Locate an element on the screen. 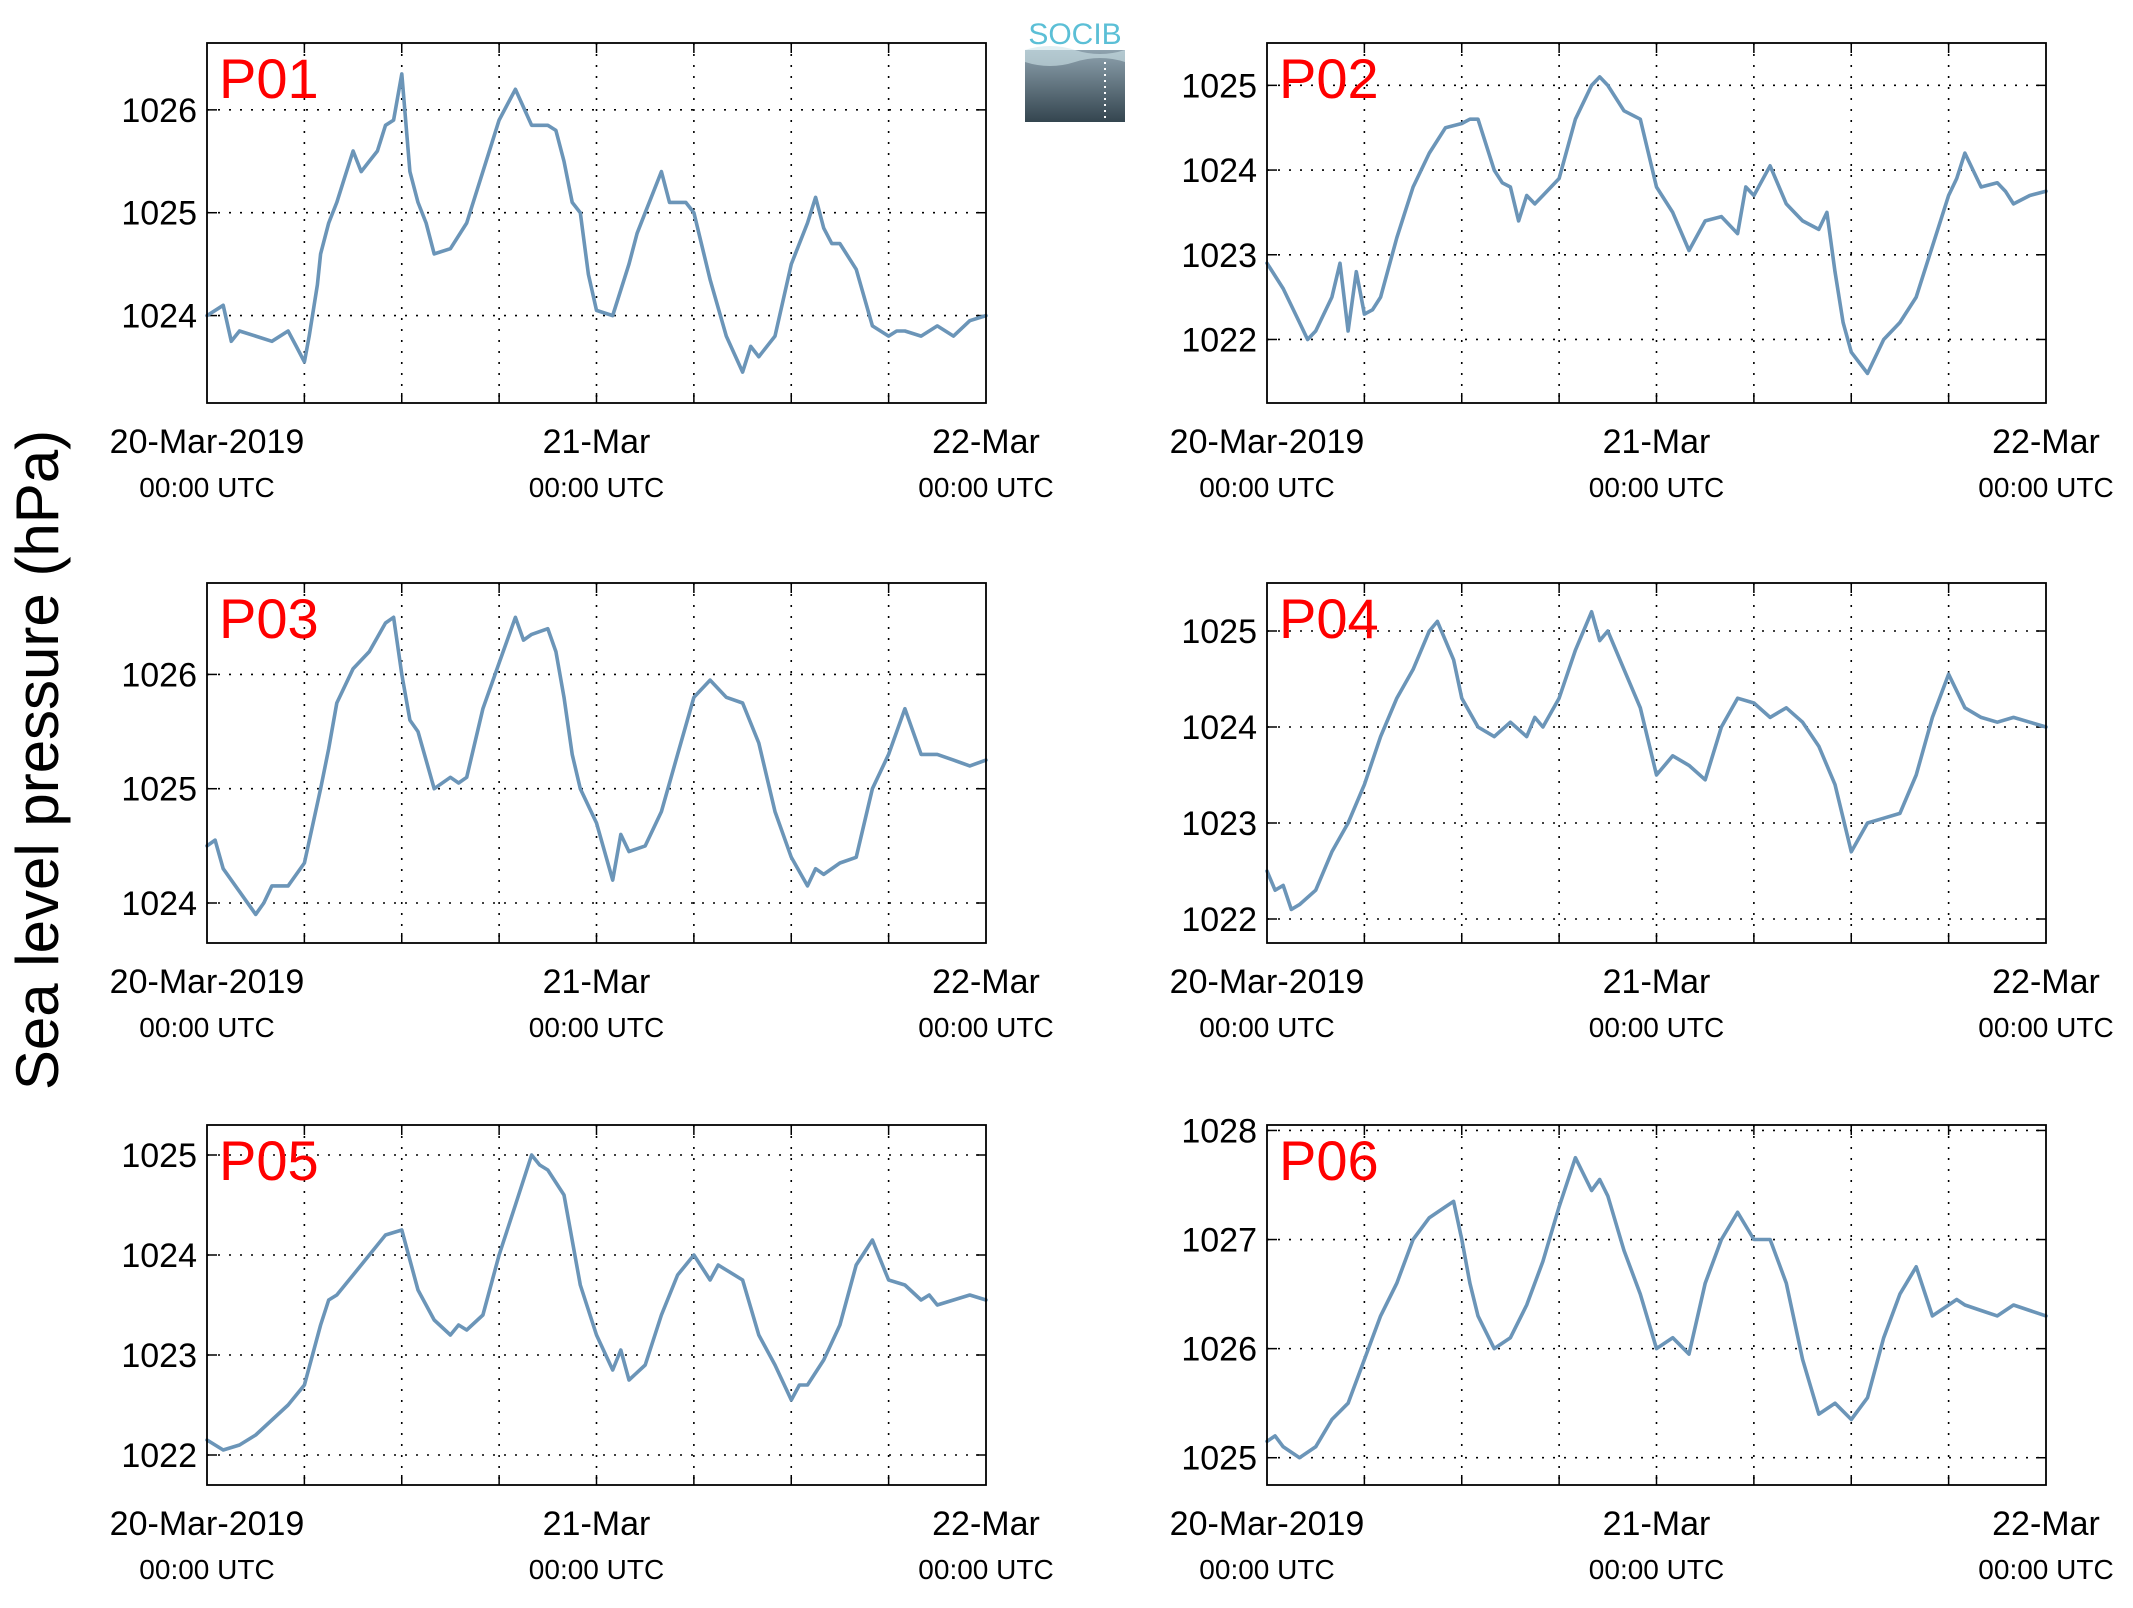 The height and width of the screenshot is (1608, 2133). y-tick-label: 1028 is located at coordinates (1219, 1131).